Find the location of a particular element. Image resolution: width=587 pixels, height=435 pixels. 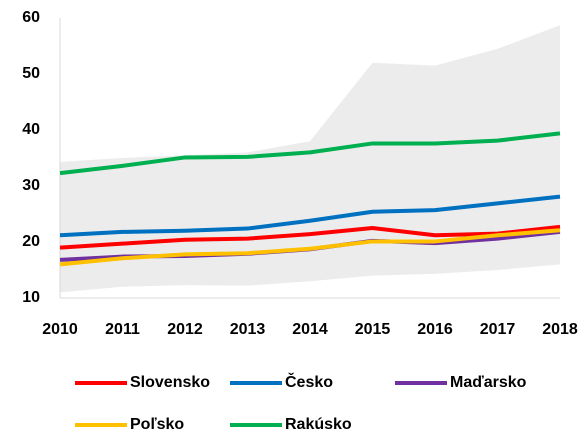

y-tick-label: 30 is located at coordinates (31, 185).